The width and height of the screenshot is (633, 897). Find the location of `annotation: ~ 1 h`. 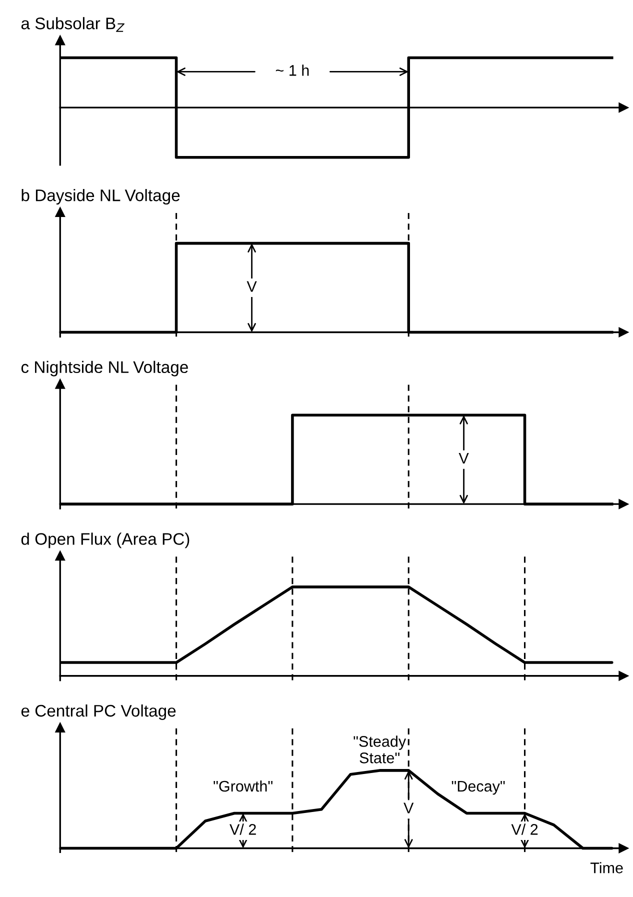

annotation: ~ 1 h is located at coordinates (292, 70).